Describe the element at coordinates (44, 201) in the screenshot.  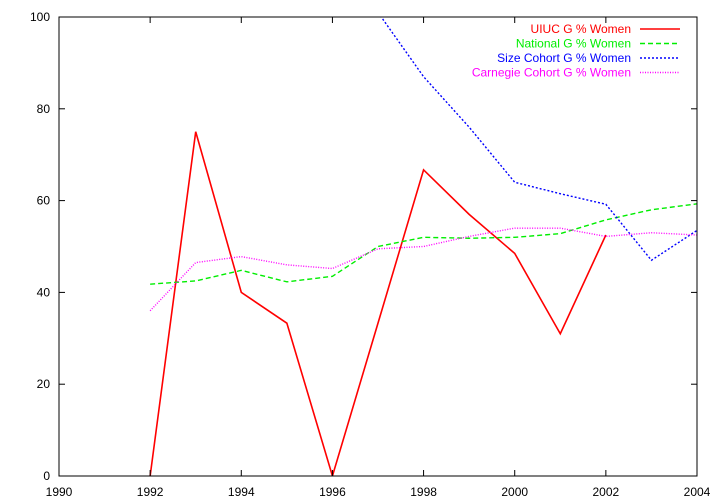
I see `y-tick-label: 60` at that location.